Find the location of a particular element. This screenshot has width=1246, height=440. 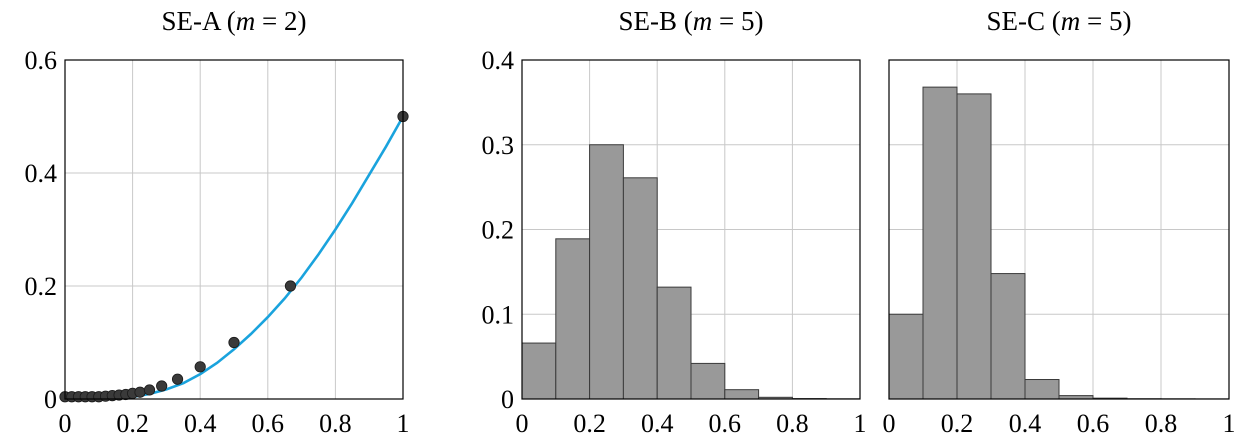

title-prefix: SE-A ( is located at coordinates (199, 21).